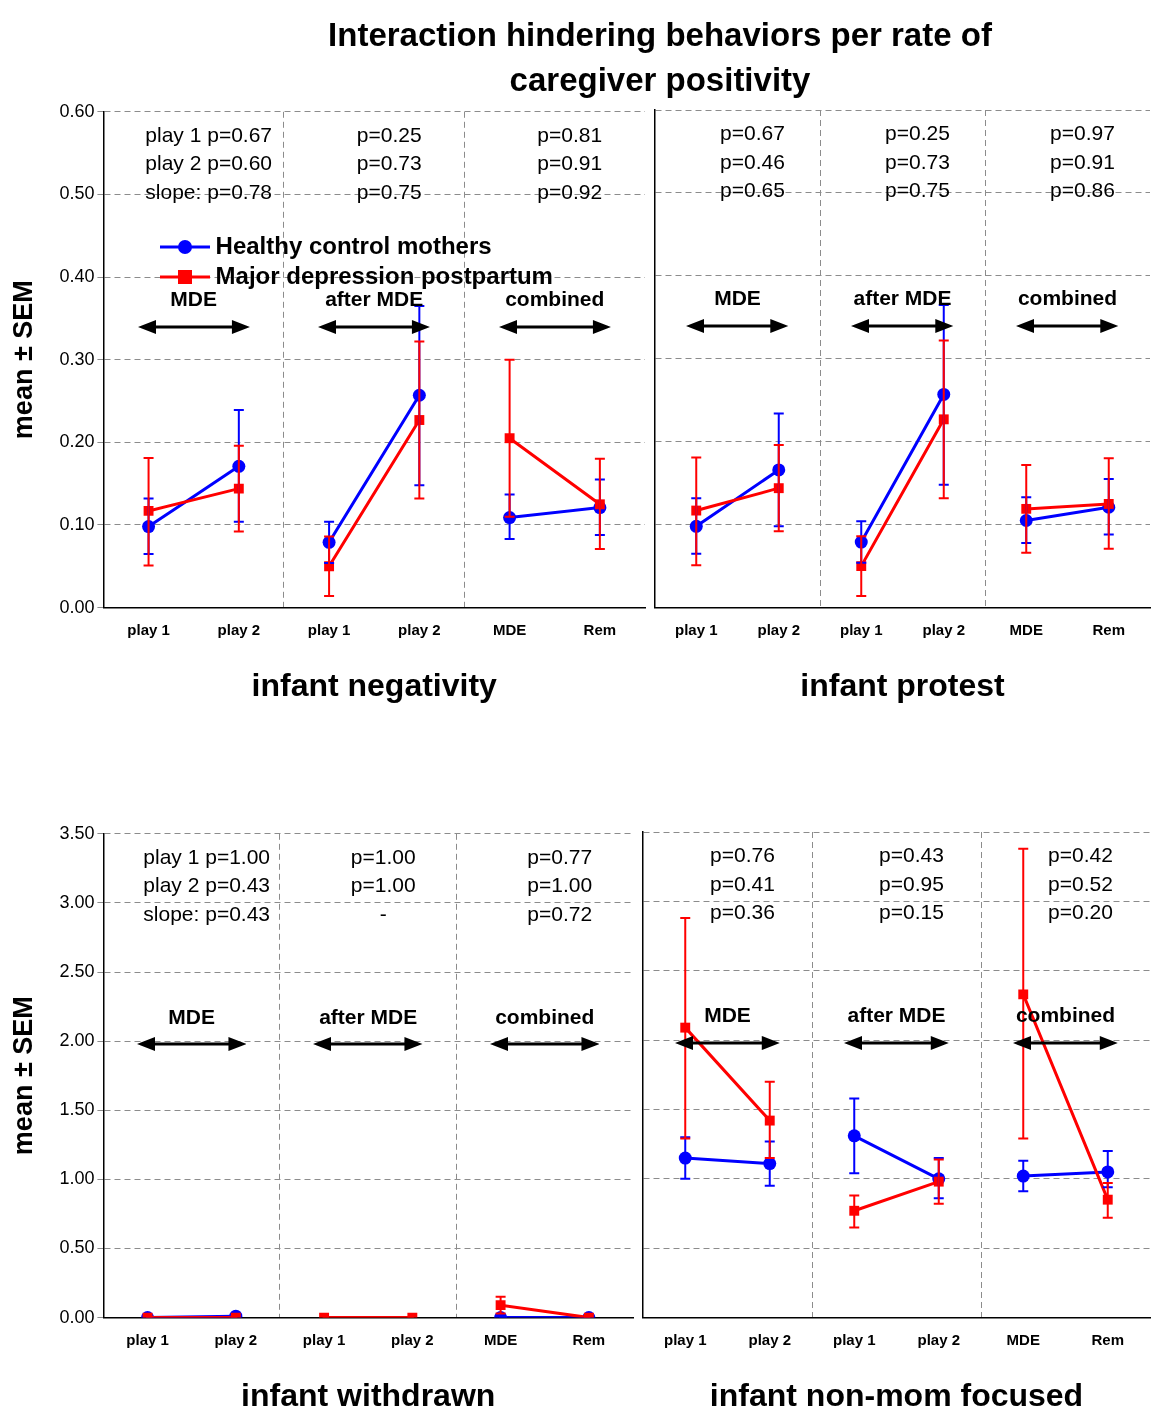 The image size is (1157, 1420). Describe the element at coordinates (752, 132) in the screenshot. I see `annotation: p=0.67` at that location.